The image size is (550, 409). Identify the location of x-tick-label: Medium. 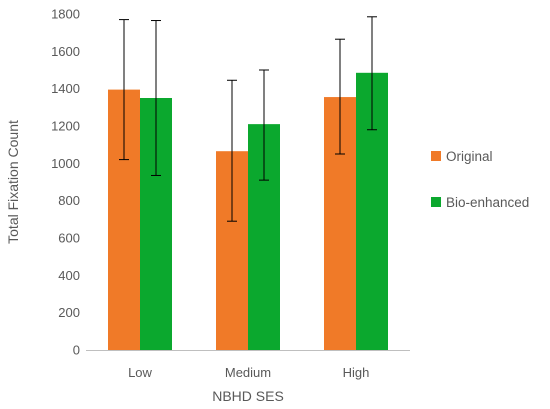
(248, 372).